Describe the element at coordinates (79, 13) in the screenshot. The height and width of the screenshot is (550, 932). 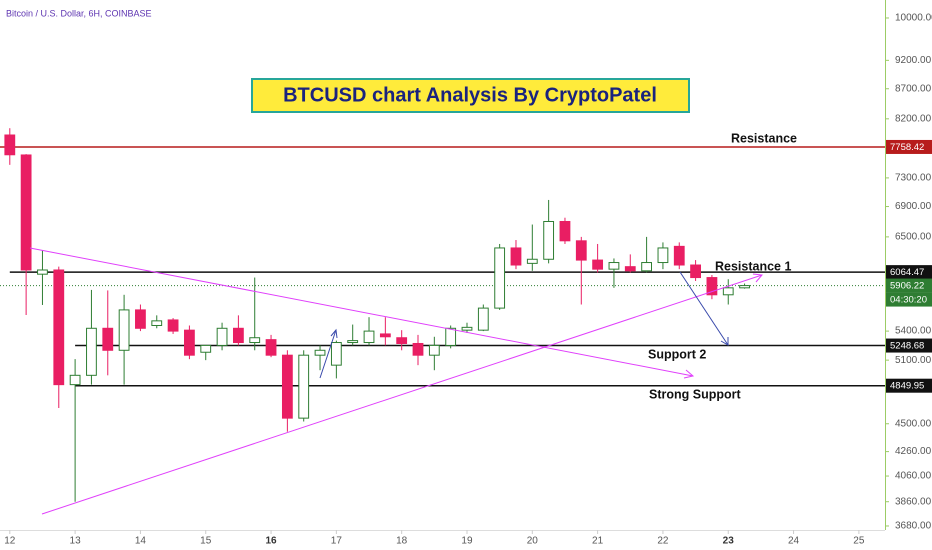
I see `symbol-label: Bitcoin / U.S. Dollar, 6H, COINBASE` at that location.